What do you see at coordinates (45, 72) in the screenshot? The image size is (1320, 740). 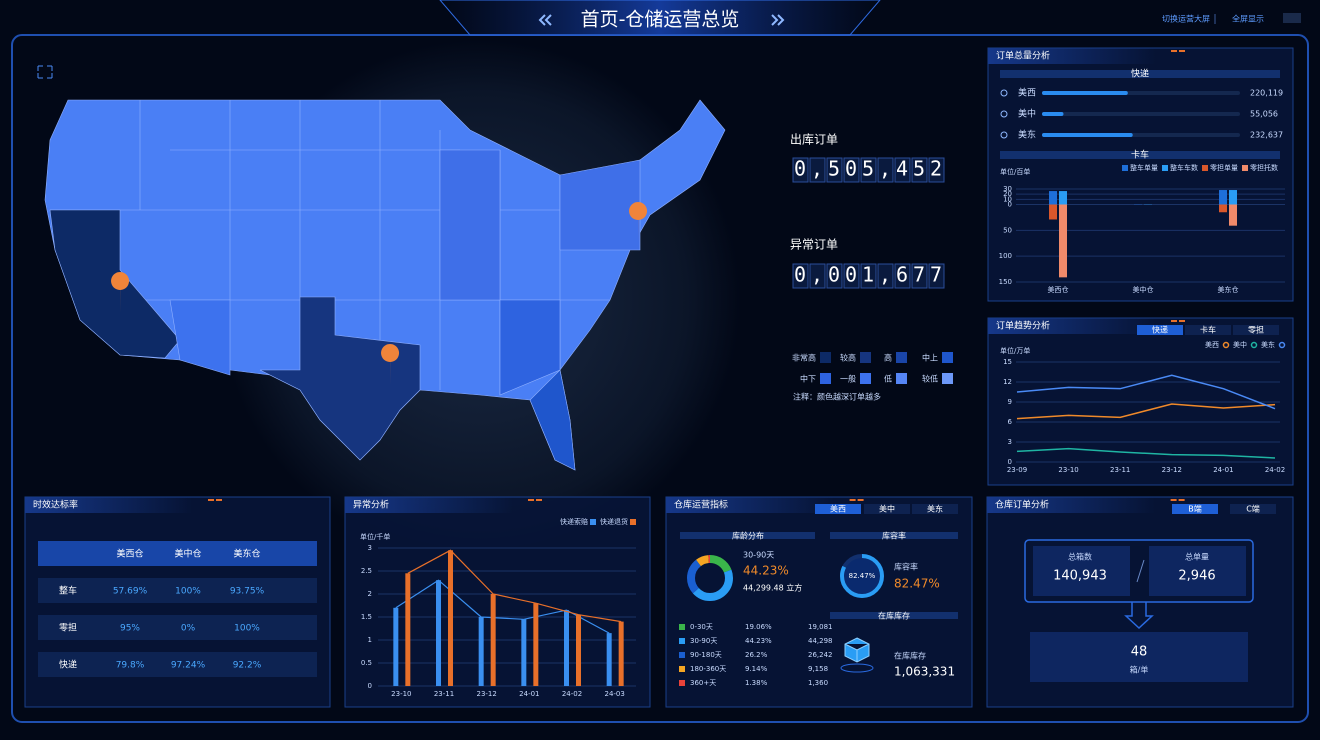 I see `expand-icon` at bounding box center [45, 72].